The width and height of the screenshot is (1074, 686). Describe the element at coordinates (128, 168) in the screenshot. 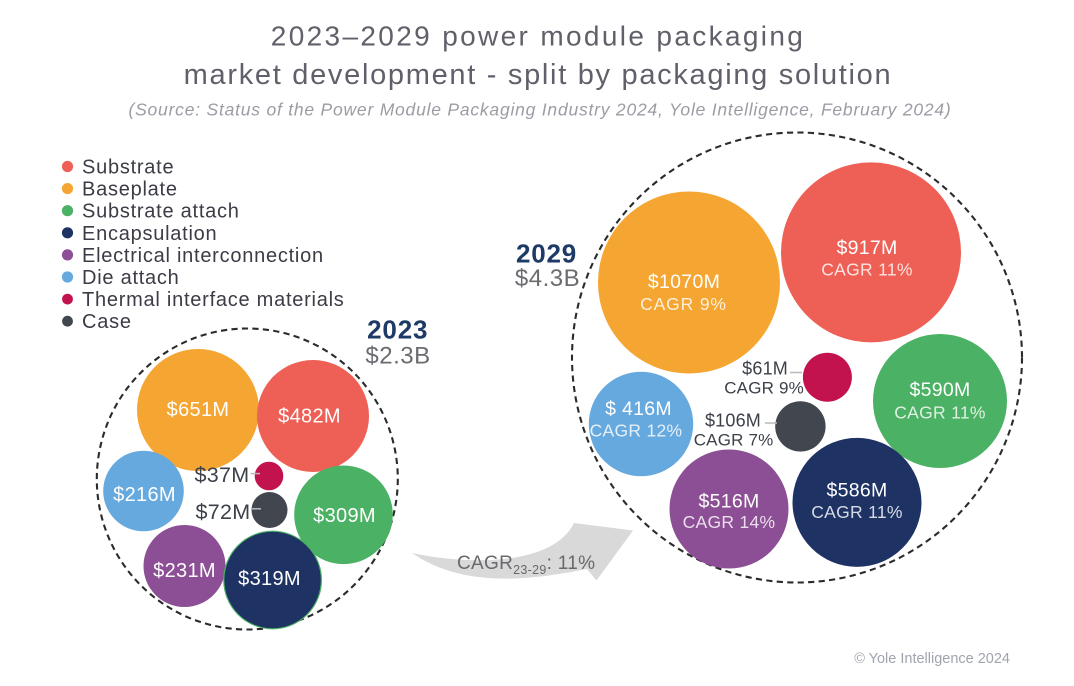

I see `svg-text: Substrate` at that location.